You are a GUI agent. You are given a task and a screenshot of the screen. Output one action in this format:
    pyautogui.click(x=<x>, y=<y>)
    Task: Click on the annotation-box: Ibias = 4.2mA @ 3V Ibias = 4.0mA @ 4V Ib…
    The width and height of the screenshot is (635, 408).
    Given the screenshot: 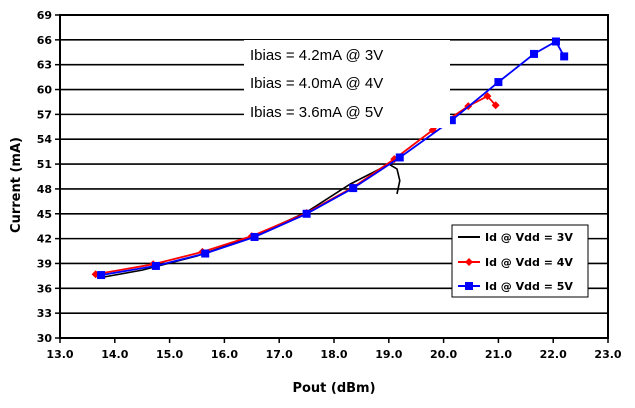 What is the action you would take?
    pyautogui.click(x=347, y=84)
    